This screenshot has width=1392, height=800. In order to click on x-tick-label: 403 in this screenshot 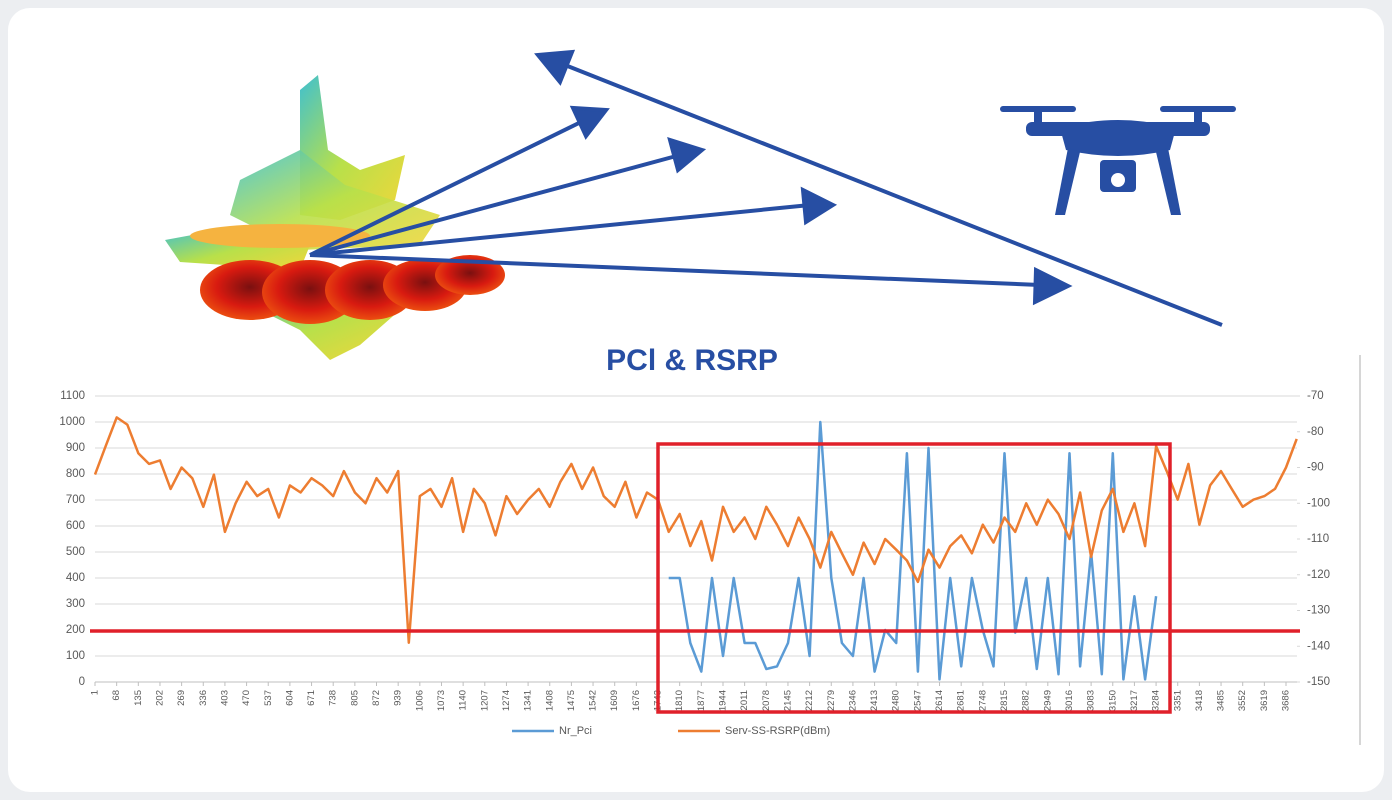, I will do `click(224, 698)`.